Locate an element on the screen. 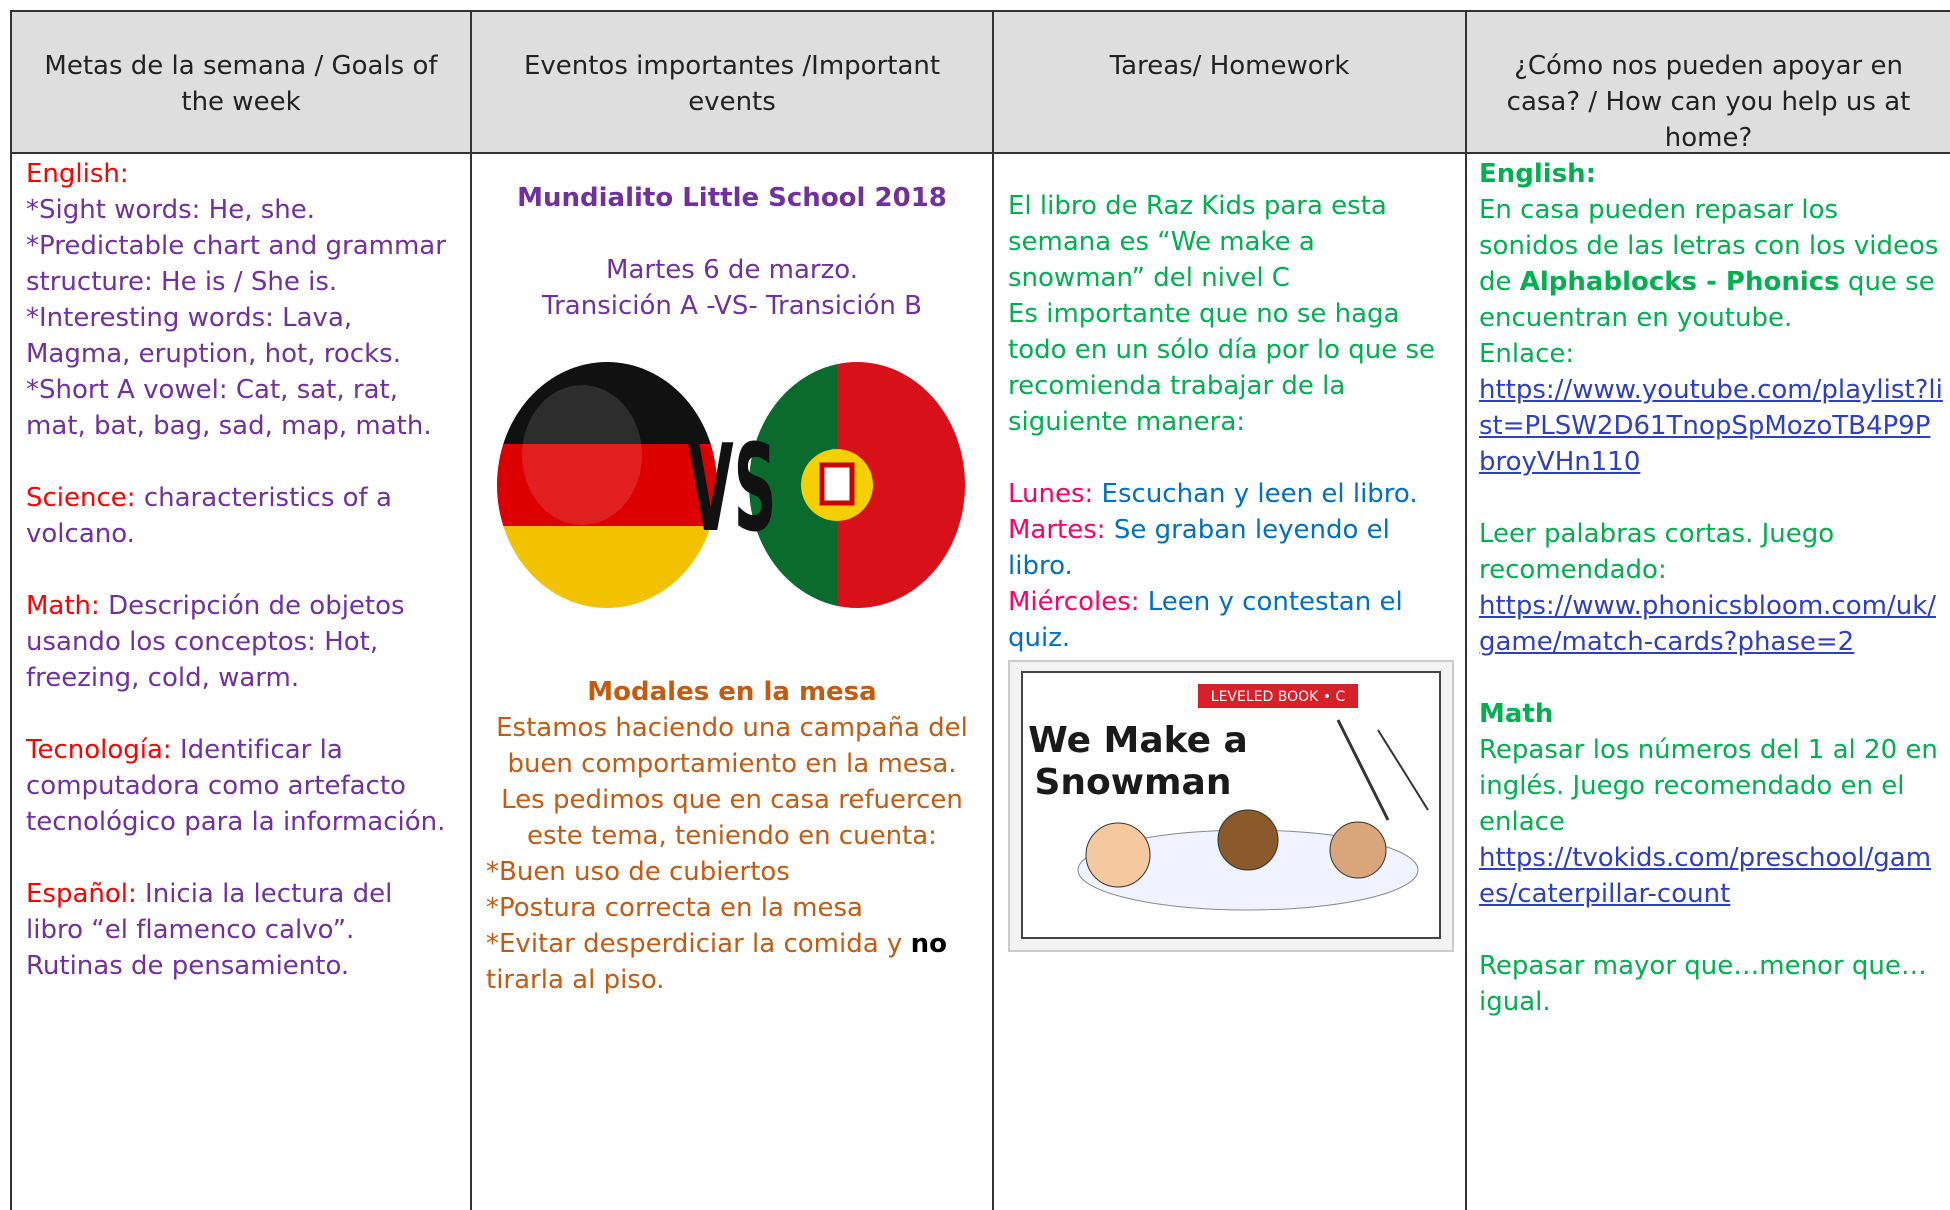 The height and width of the screenshot is (1210, 1950). text-run: Se graban leyendo el libro. is located at coordinates (1199, 548).